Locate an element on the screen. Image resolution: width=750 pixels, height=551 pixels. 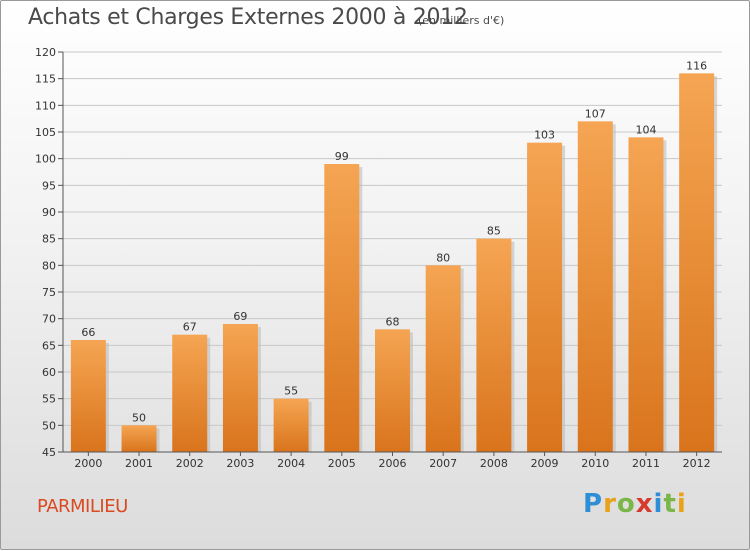
x-tick-label: 2012 is located at coordinates (697, 463).